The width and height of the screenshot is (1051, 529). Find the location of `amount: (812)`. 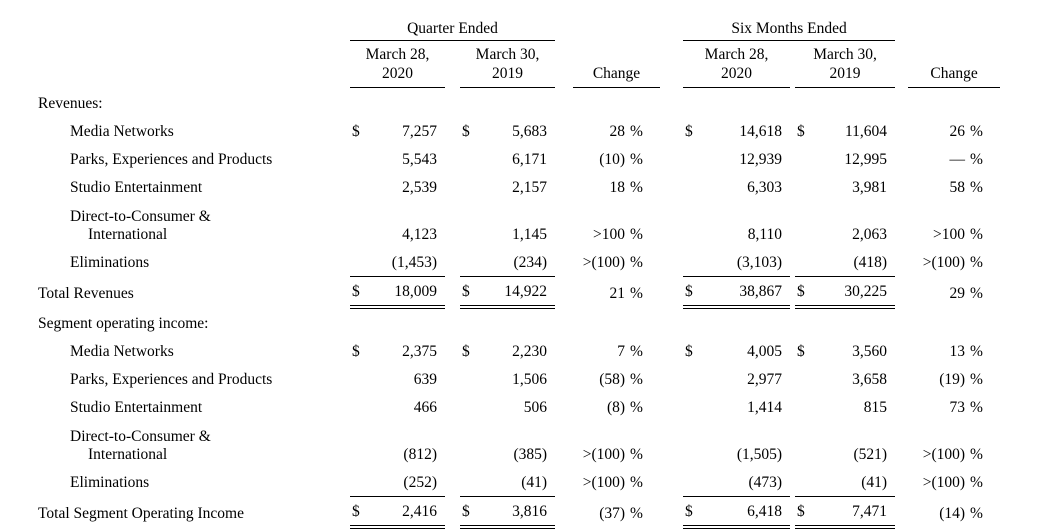

amount: (812) is located at coordinates (420, 454).